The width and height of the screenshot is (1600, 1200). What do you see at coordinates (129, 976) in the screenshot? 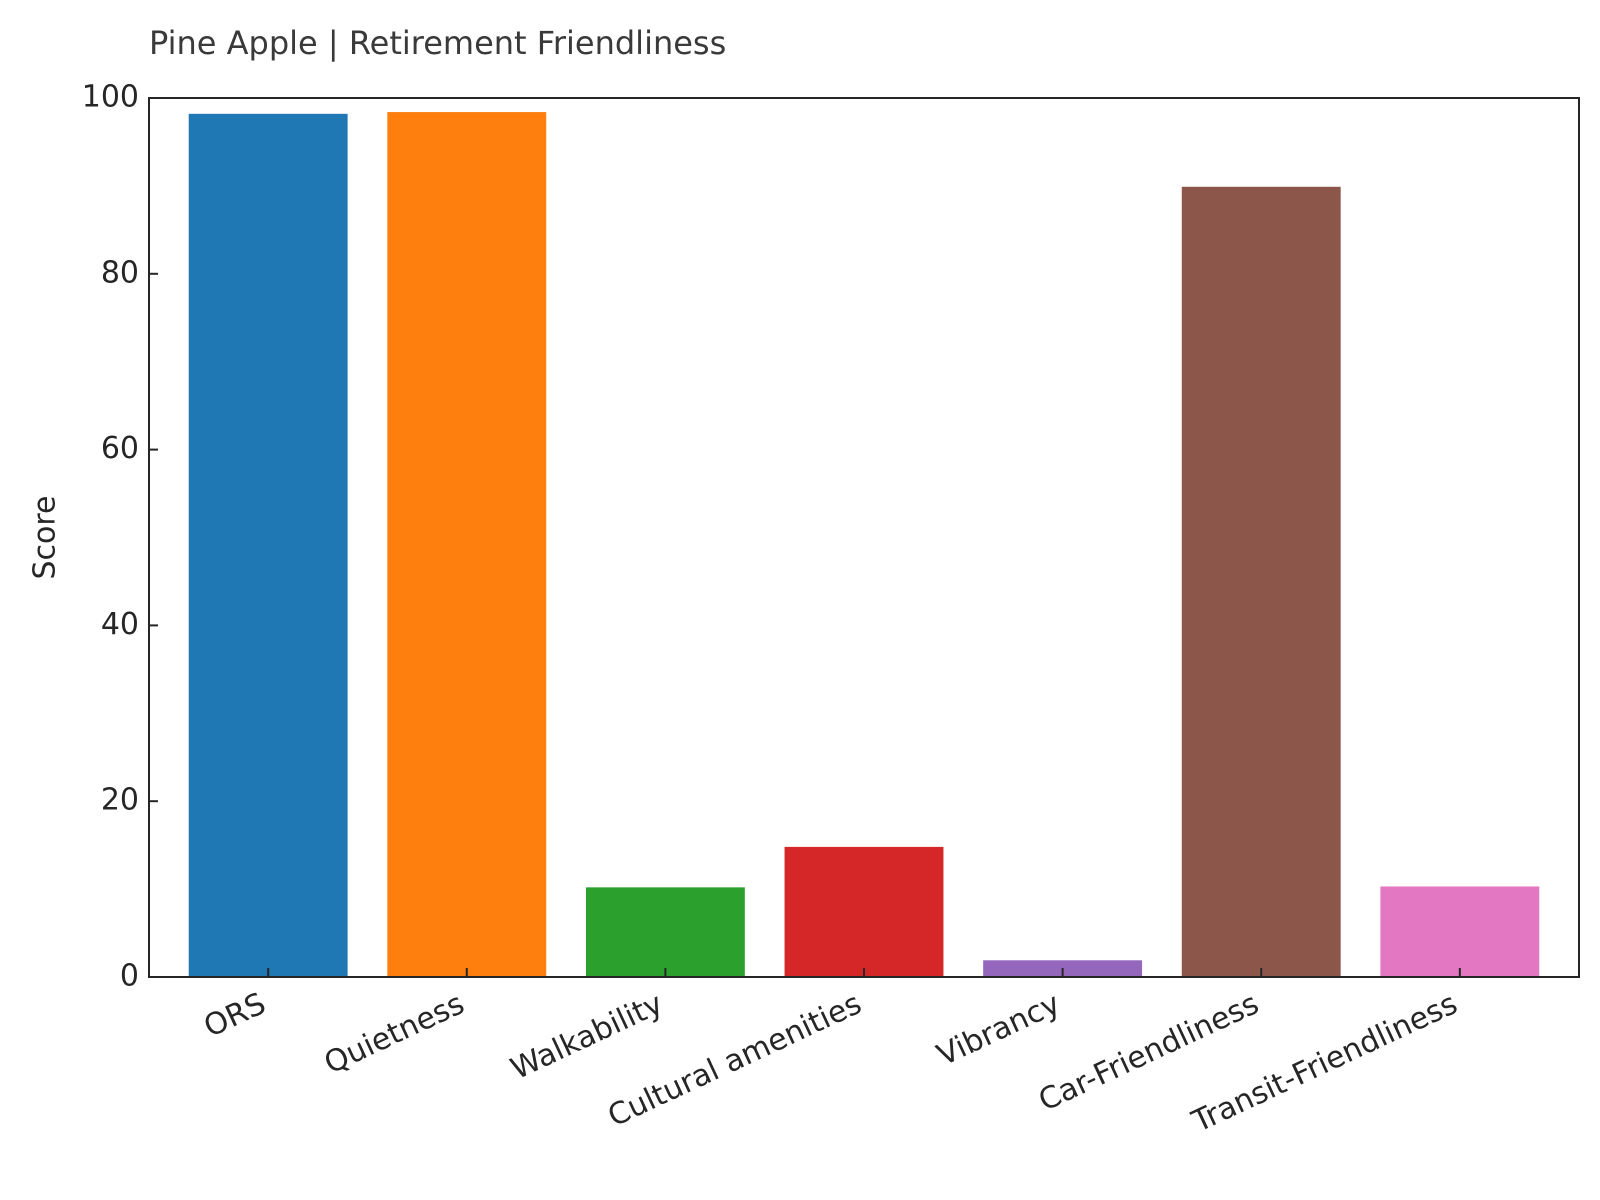
I see `y-tick-label: 0` at bounding box center [129, 976].